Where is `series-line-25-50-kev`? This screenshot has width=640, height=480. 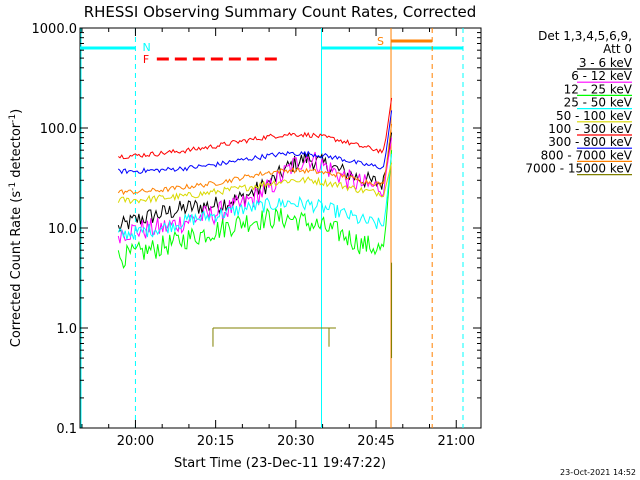
series-line-25-50-kev is located at coordinates (255, 196).